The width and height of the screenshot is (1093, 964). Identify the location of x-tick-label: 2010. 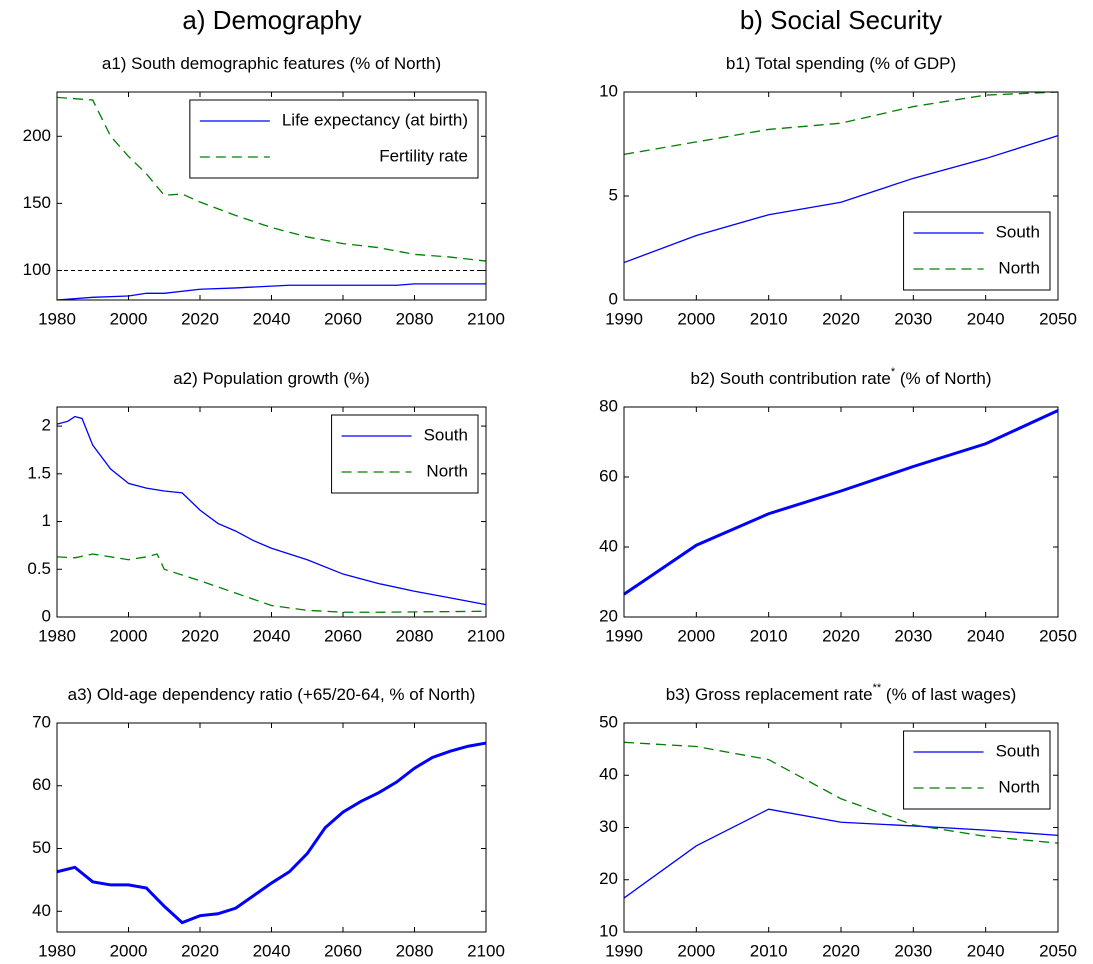
(769, 318).